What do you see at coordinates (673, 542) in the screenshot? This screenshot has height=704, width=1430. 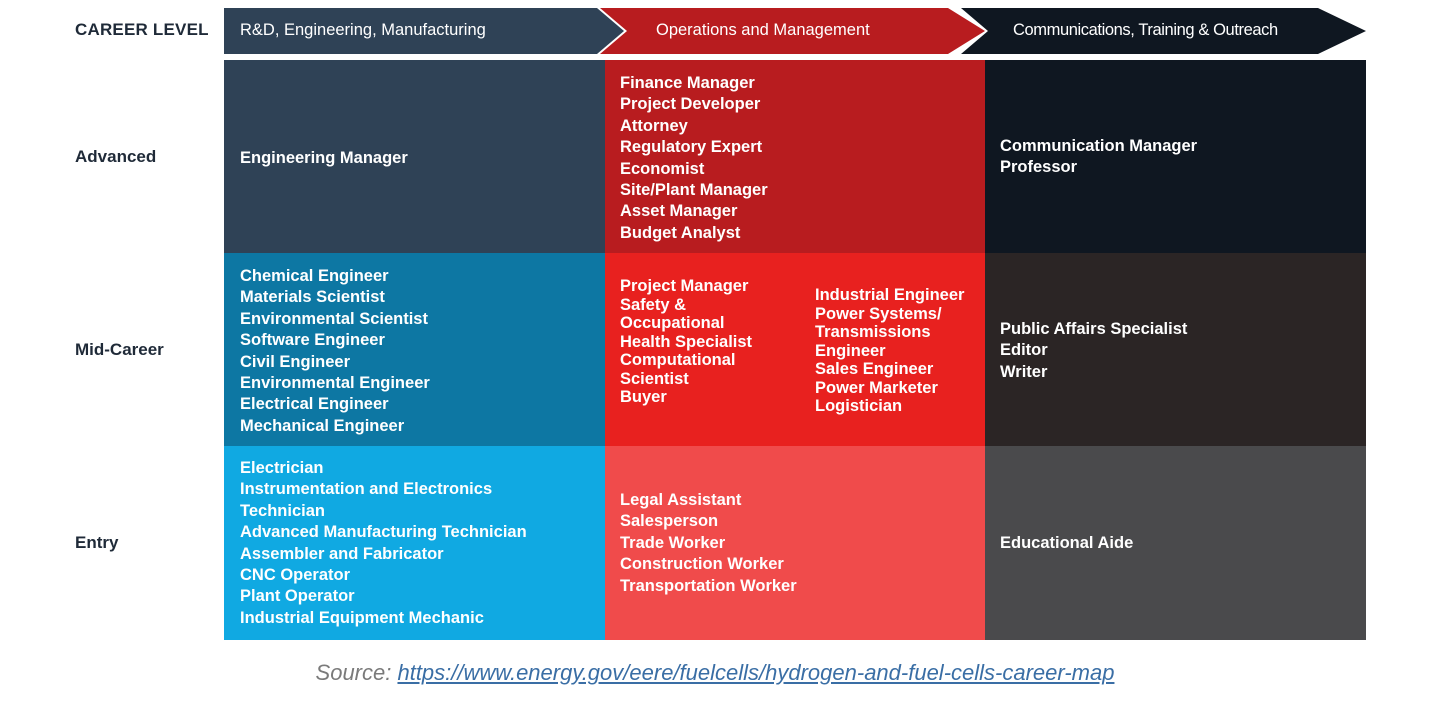 I see `job-title: Trade Worker` at bounding box center [673, 542].